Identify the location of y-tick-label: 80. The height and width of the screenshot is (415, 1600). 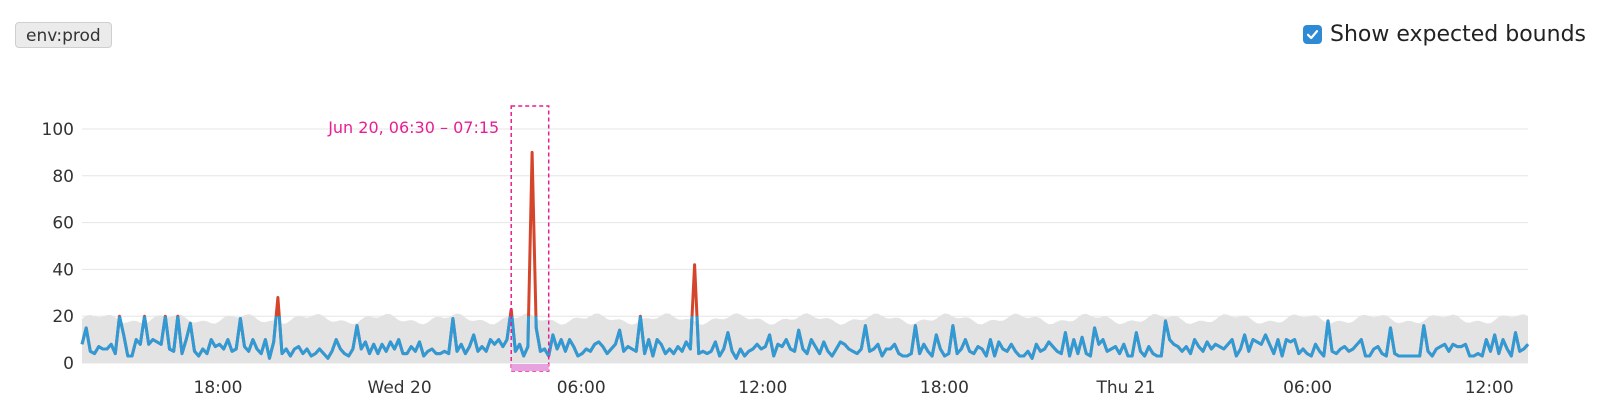
(63, 177).